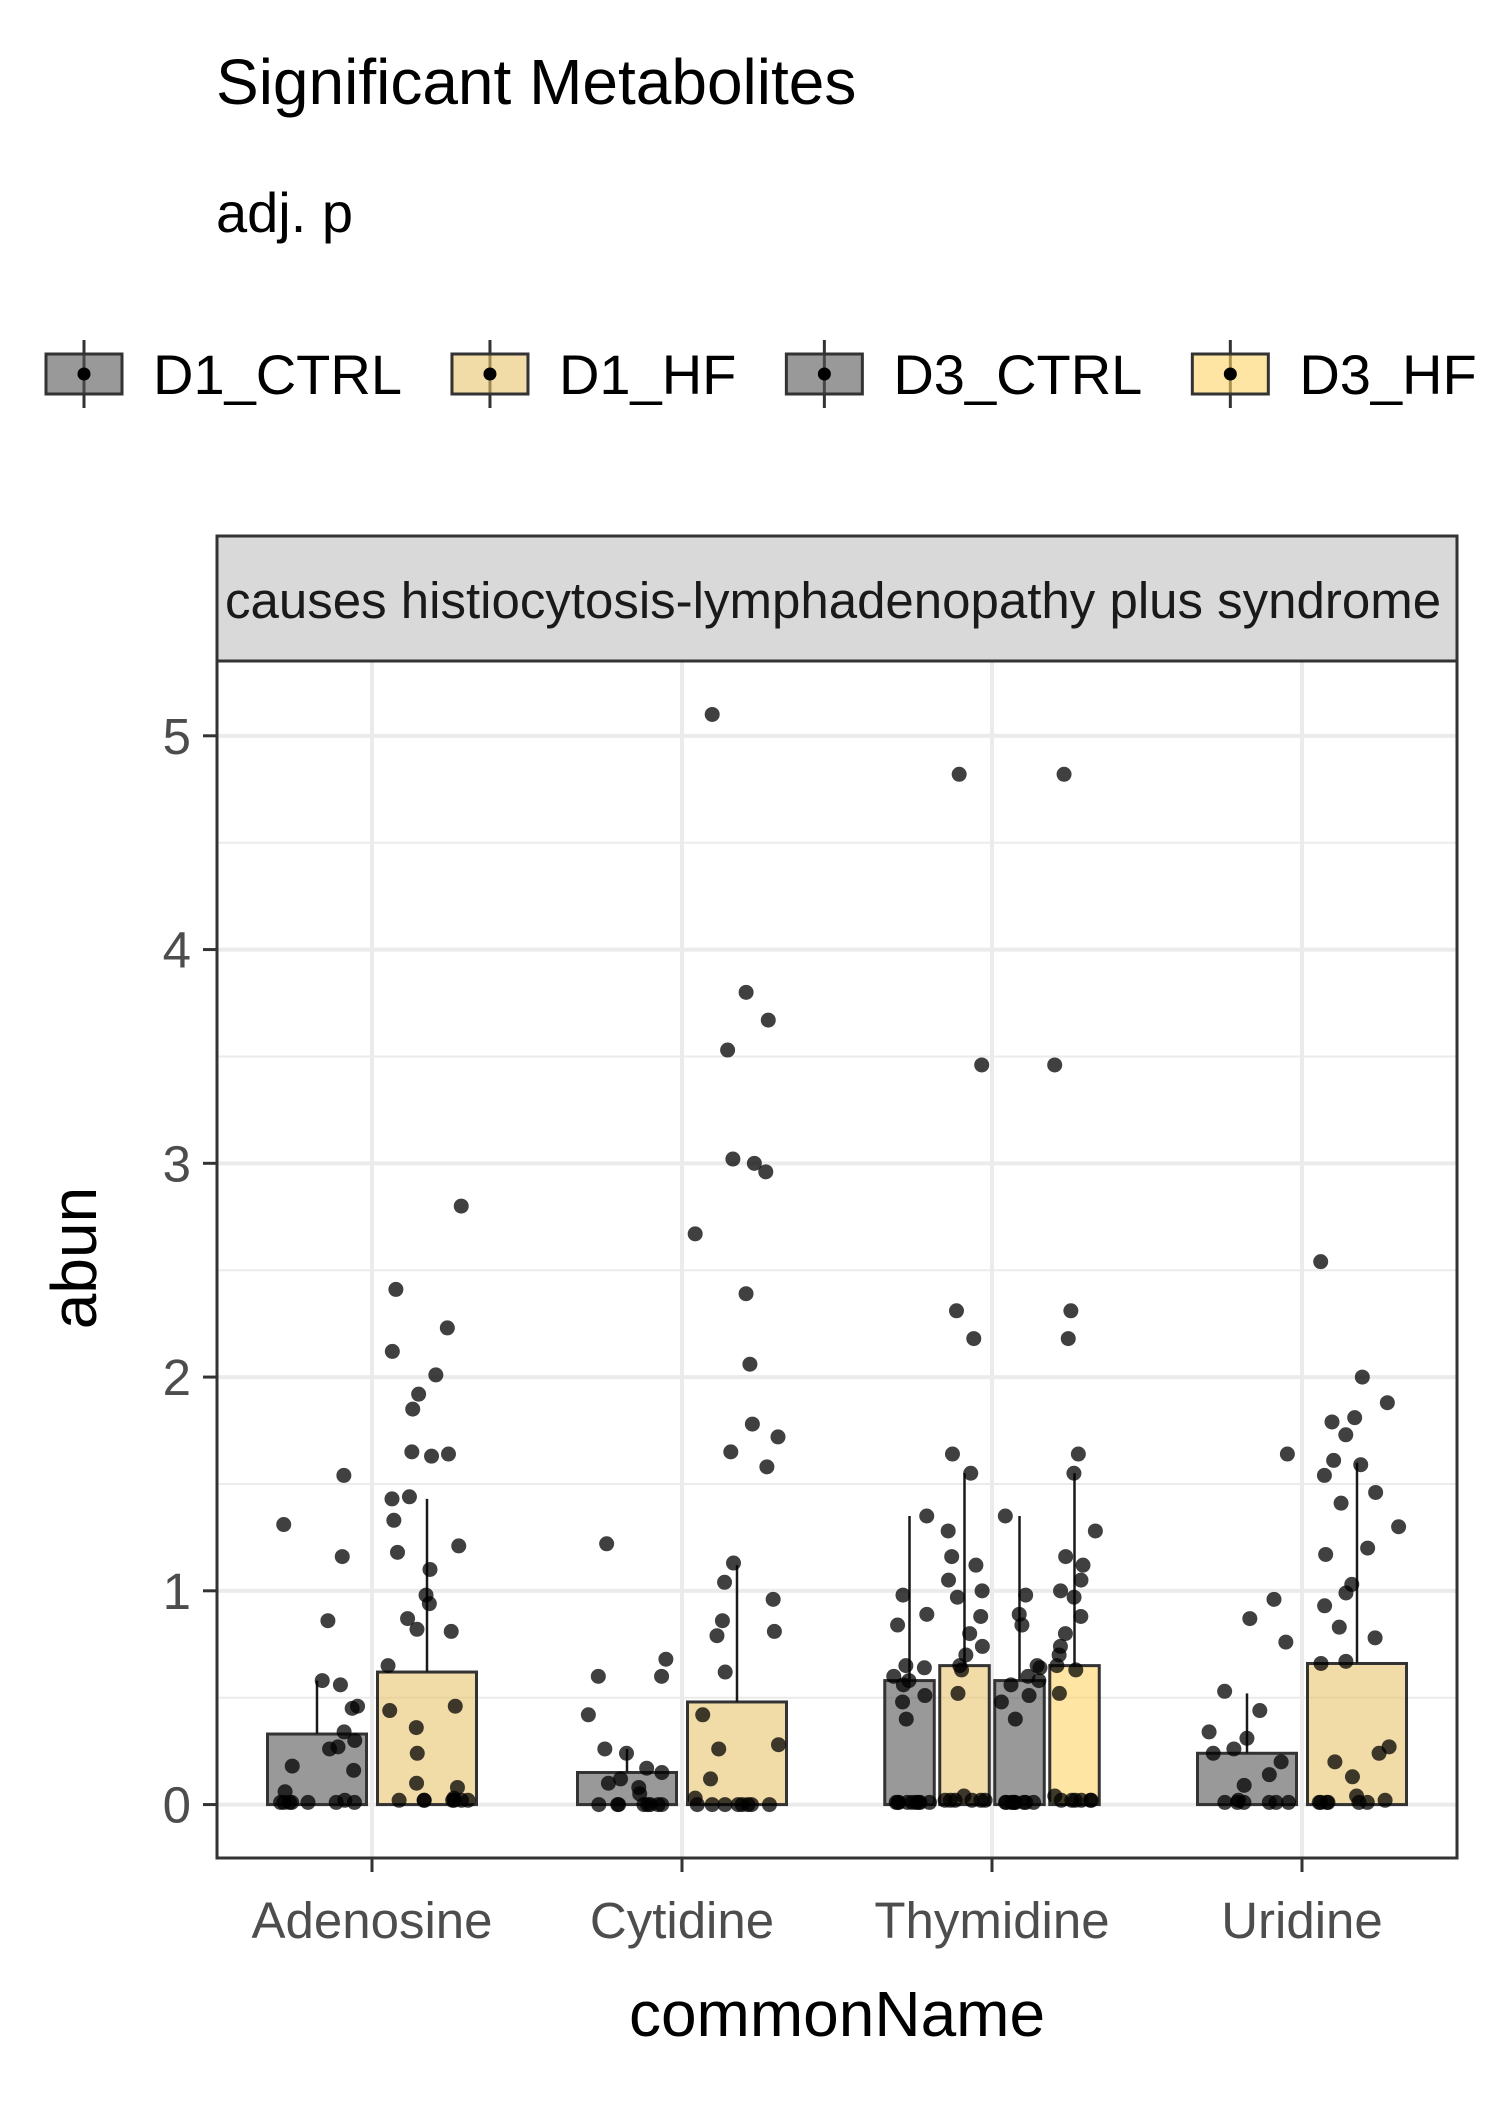 The height and width of the screenshot is (2105, 1500). I want to click on y-axis-title: abun, so click(74, 1258).